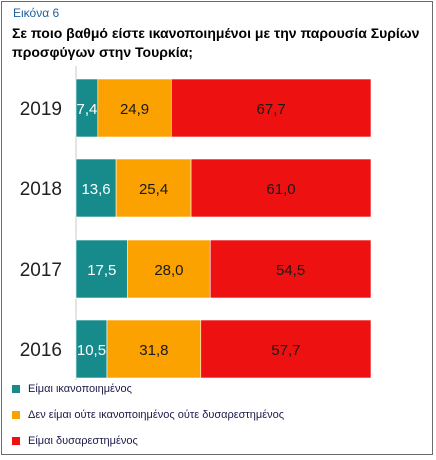 The image size is (436, 460). I want to click on data-label-dissatisfied-2016: 57,7, so click(285, 350).